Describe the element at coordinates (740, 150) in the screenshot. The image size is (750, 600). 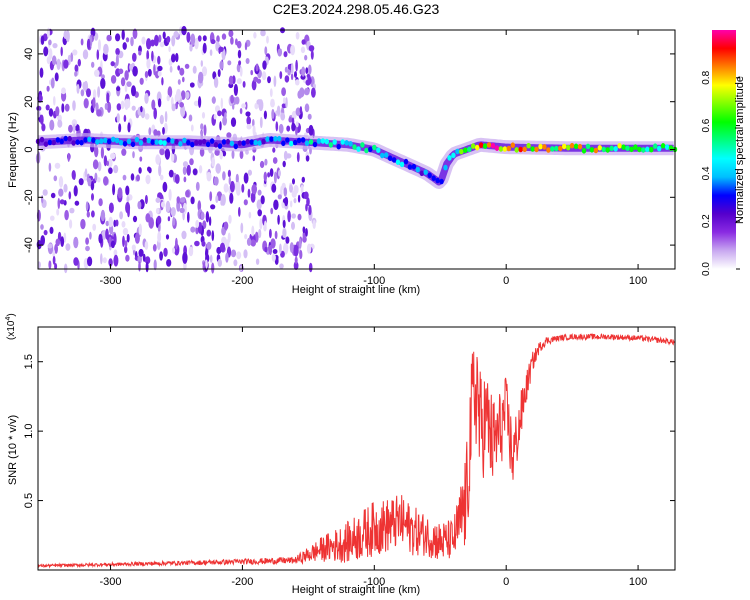
I see `colorbar-label: Normalized spectral amplitude` at that location.